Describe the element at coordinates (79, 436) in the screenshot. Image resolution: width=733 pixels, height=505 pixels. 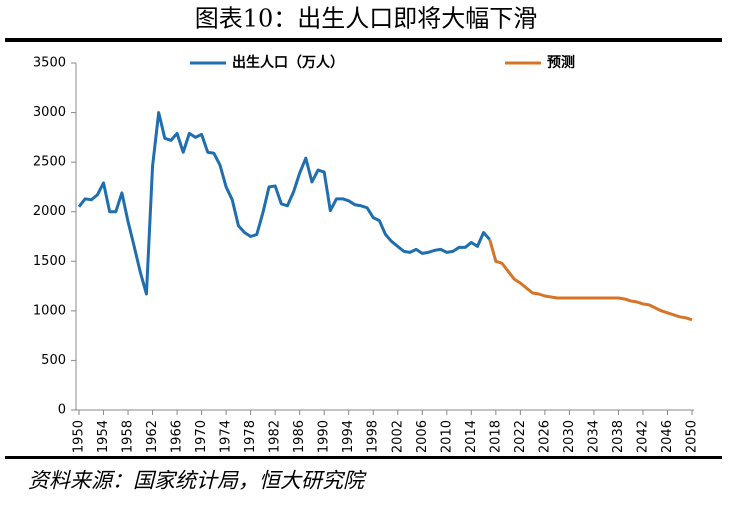
I see `x-tick-label: 1950` at that location.